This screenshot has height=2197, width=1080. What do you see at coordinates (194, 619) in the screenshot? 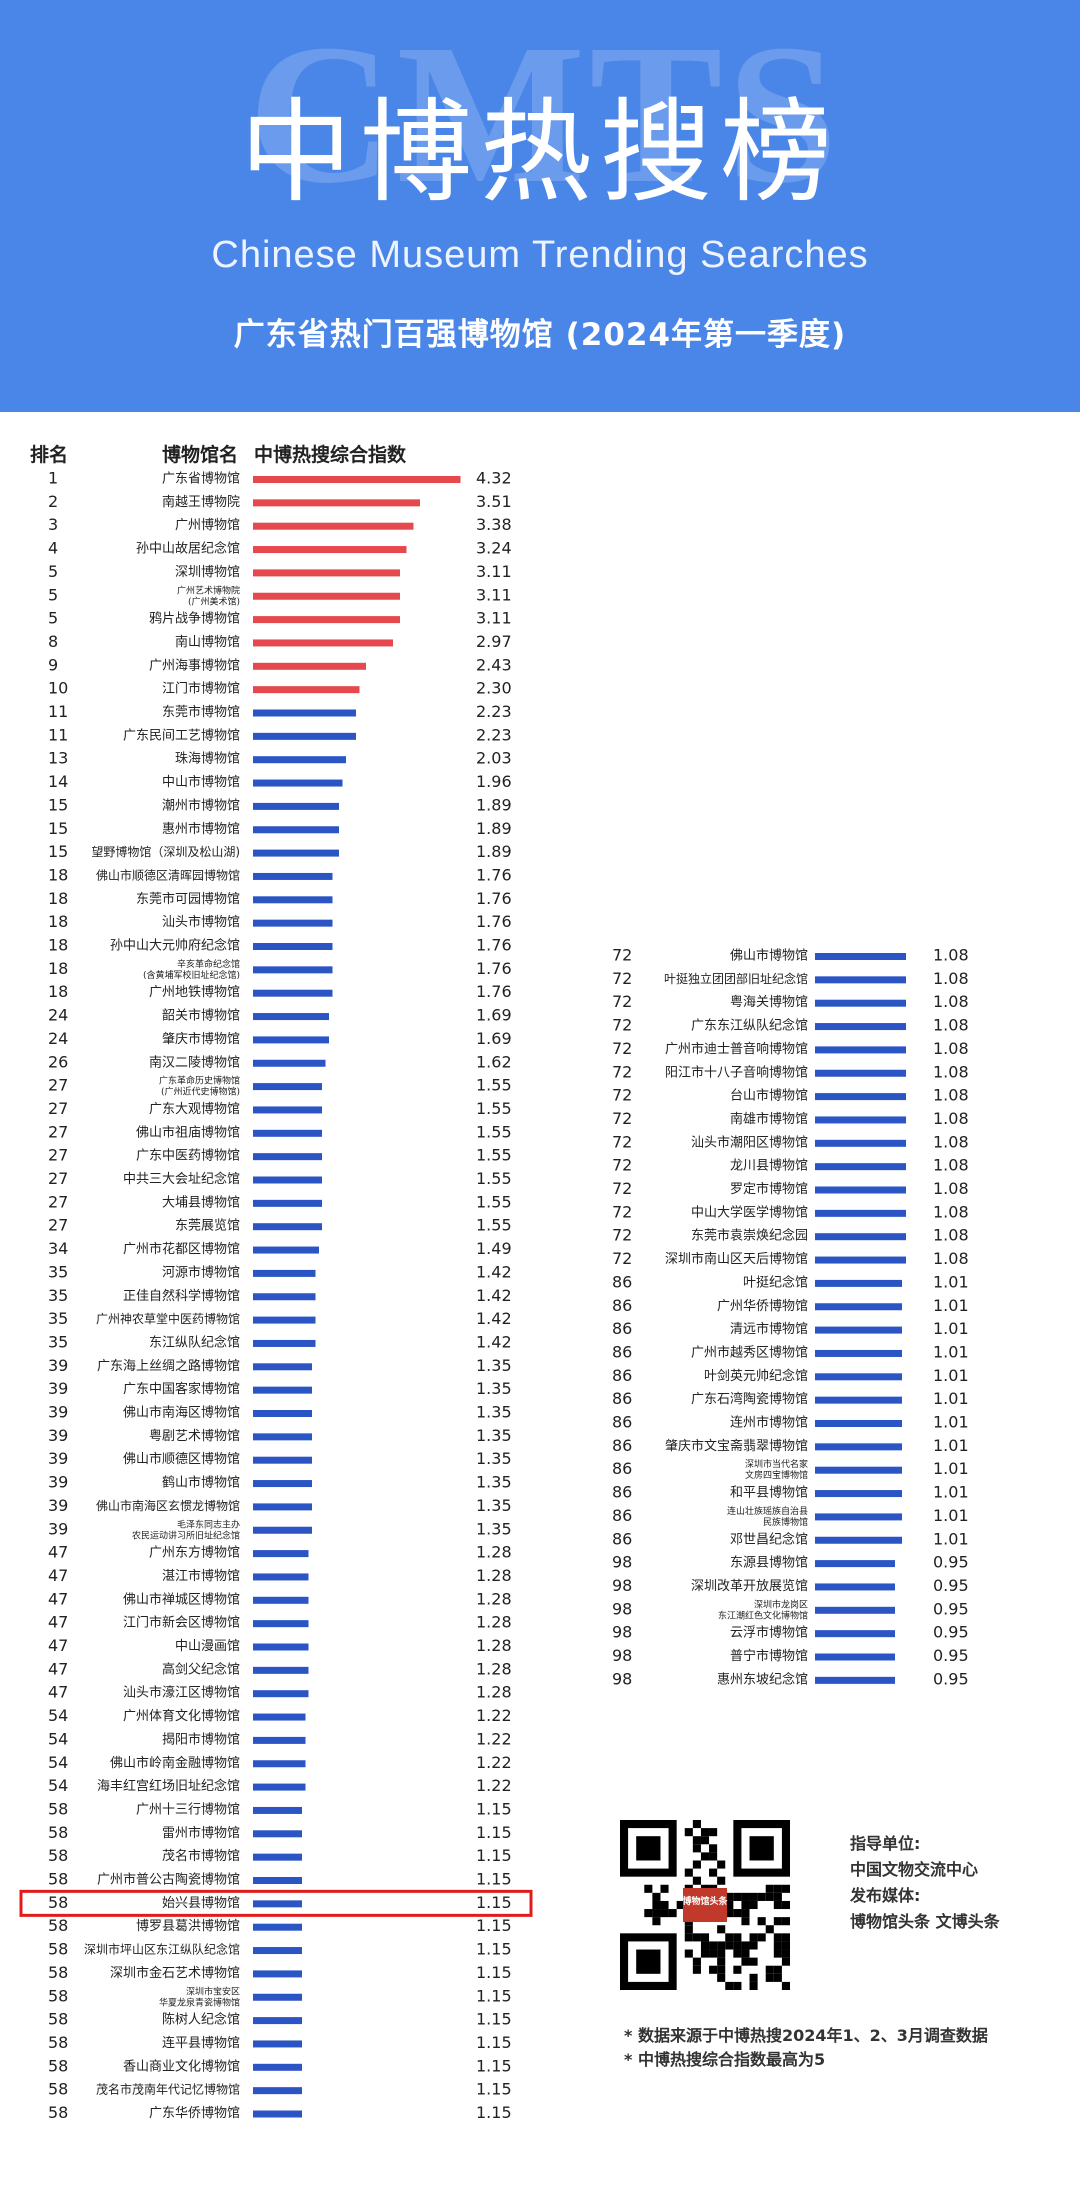
I see `museum-name: 鸦片战争博物馆` at bounding box center [194, 619].